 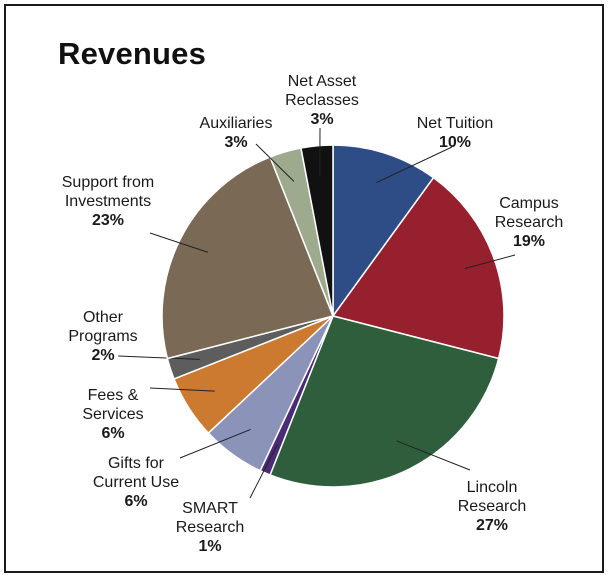 I want to click on slice-label: SMART Research 1%, so click(x=210, y=527).